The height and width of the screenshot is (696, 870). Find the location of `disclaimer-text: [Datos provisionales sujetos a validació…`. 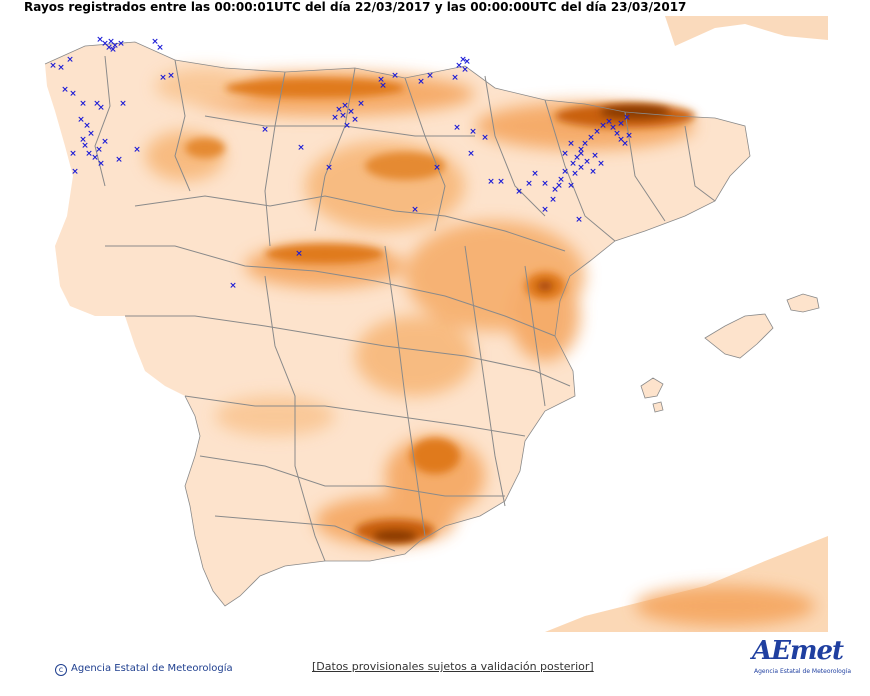

disclaimer-text: [Datos provisionales sujetos a validació… is located at coordinates (453, 666).